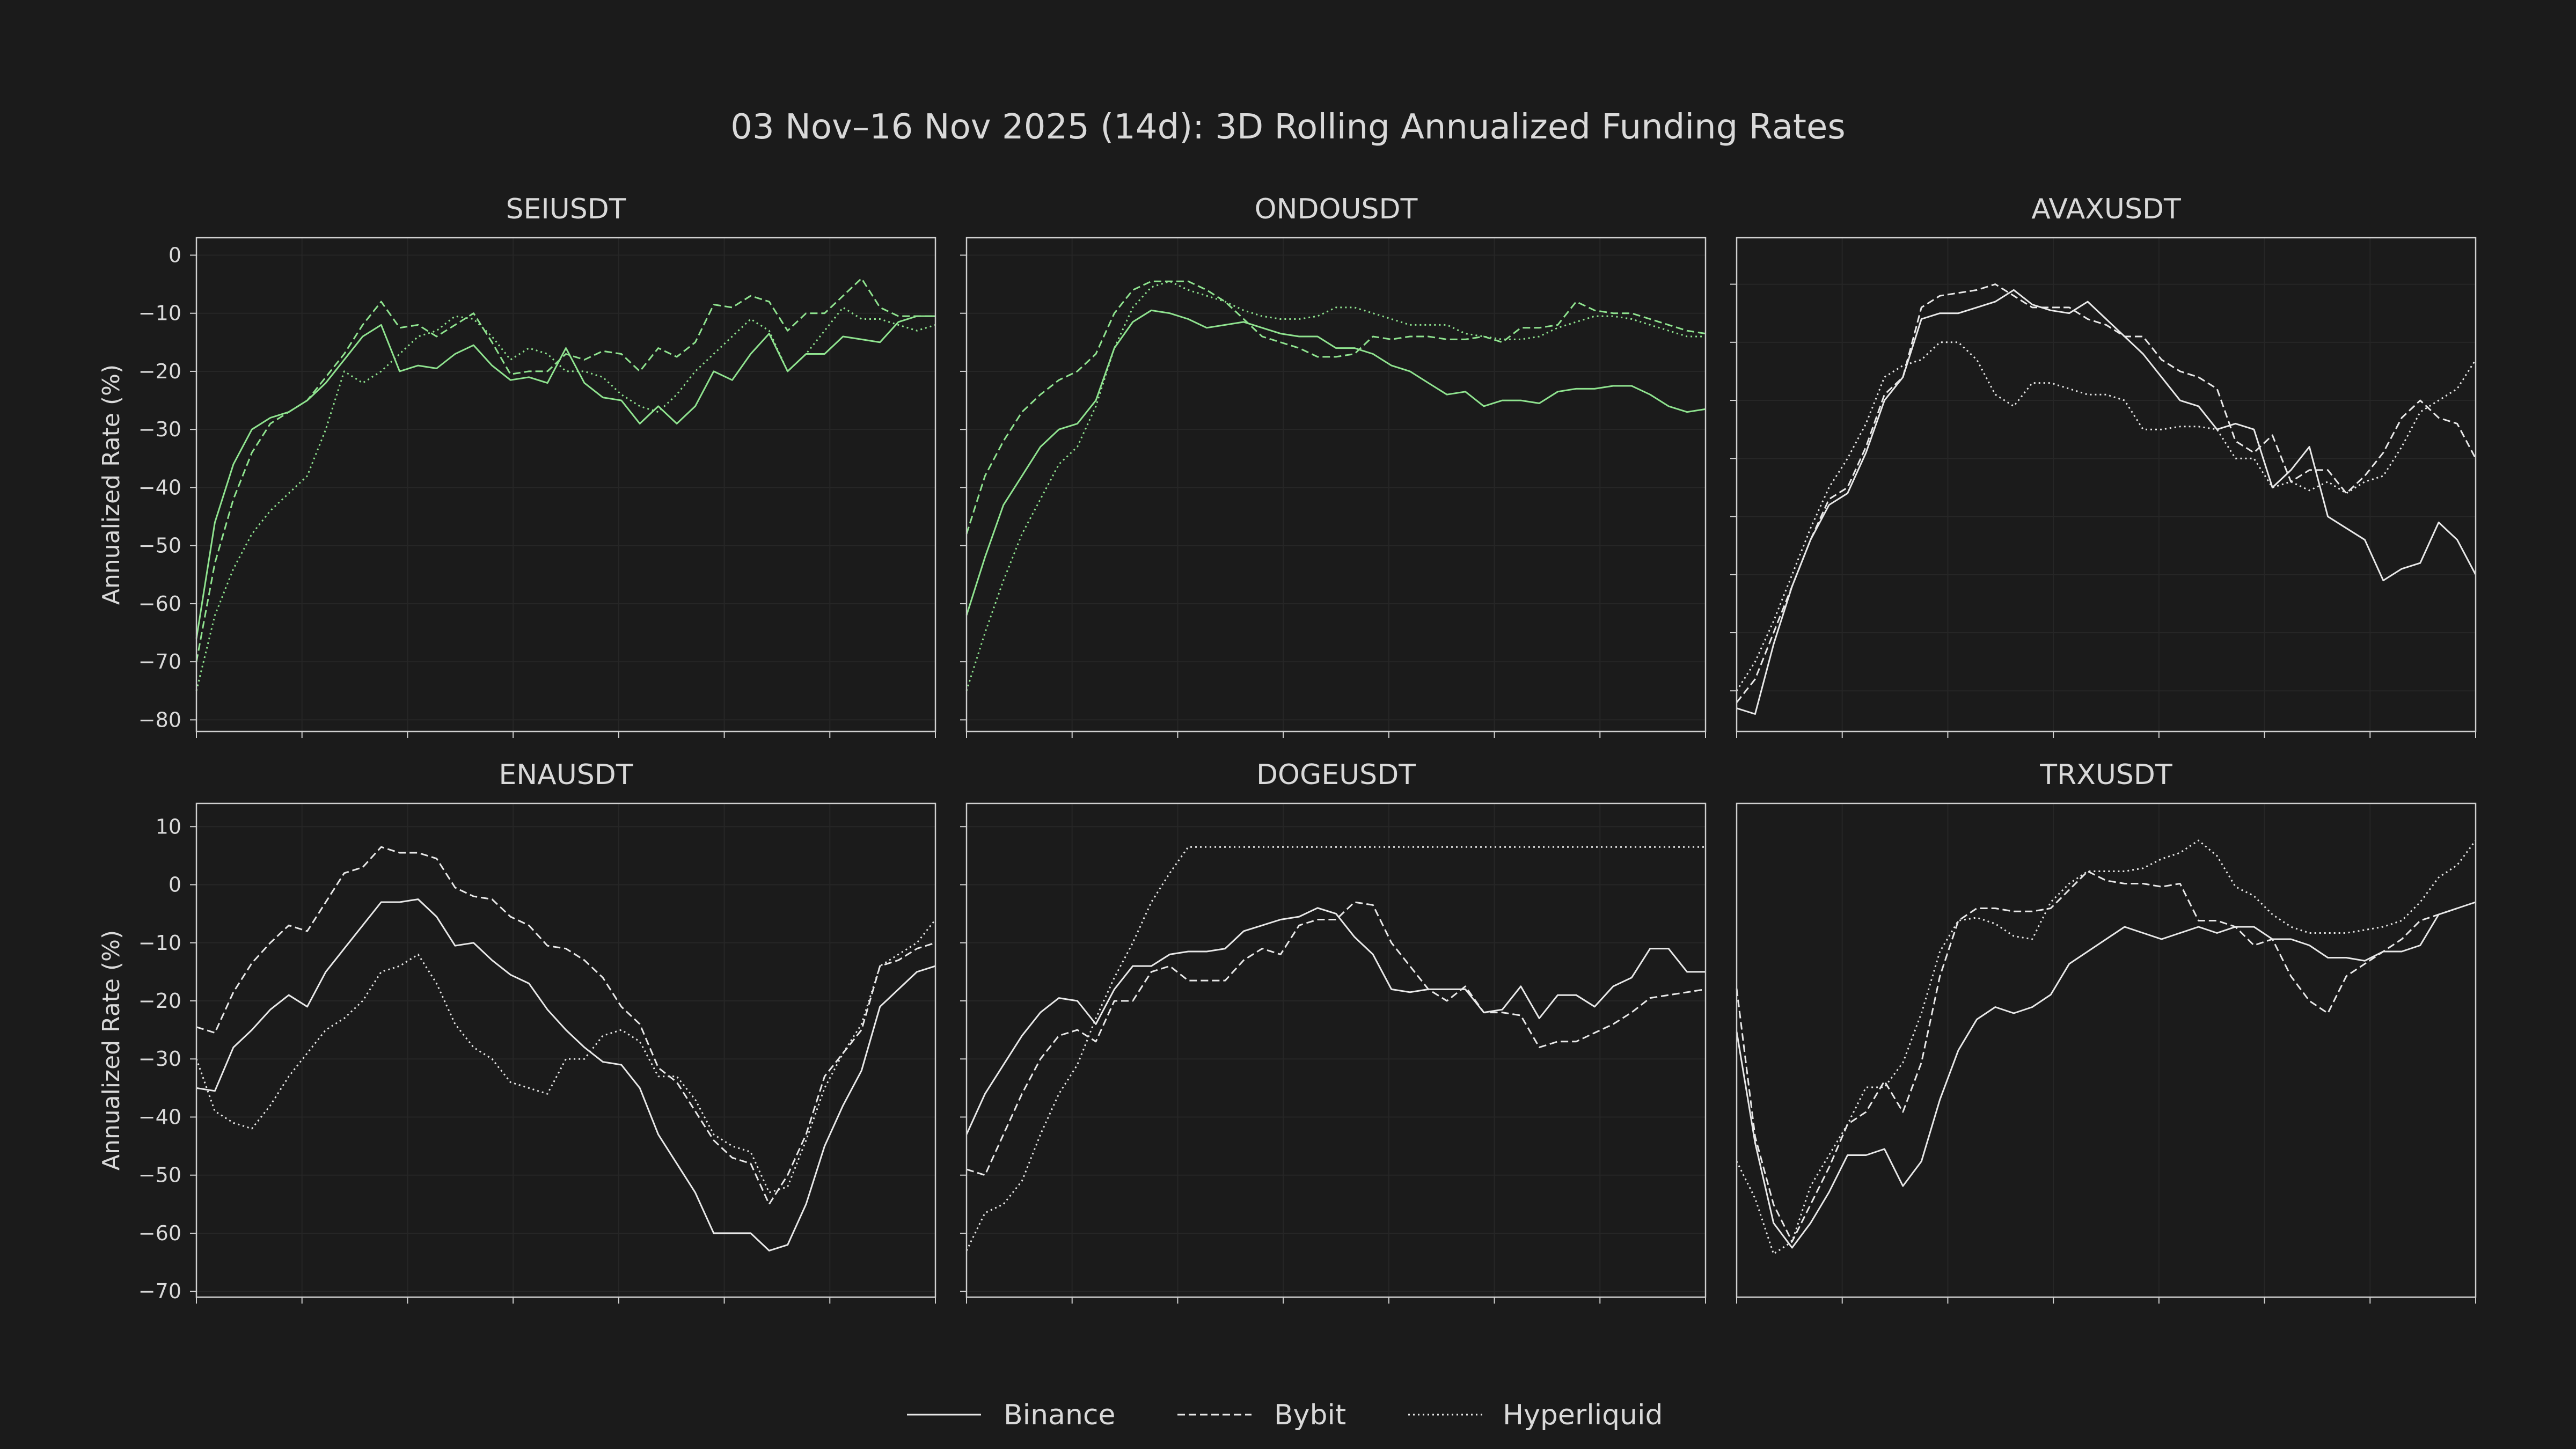 The width and height of the screenshot is (2576, 1449). What do you see at coordinates (1336, 775) in the screenshot?
I see `panel-title: DOGEUSDT` at bounding box center [1336, 775].